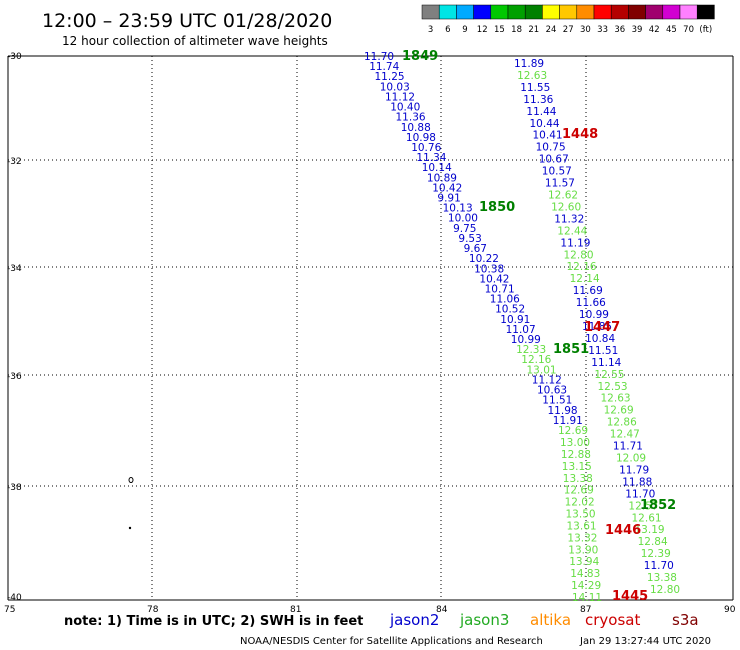  I want to click on swh-value: 12.80, so click(665, 590).